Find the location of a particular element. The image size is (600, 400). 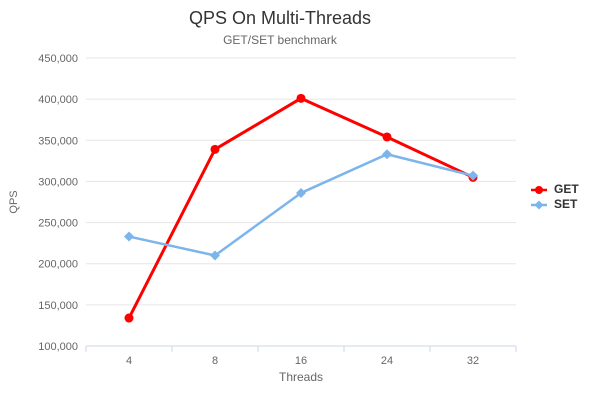

y-tick-label: 150,000 is located at coordinates (58, 306).